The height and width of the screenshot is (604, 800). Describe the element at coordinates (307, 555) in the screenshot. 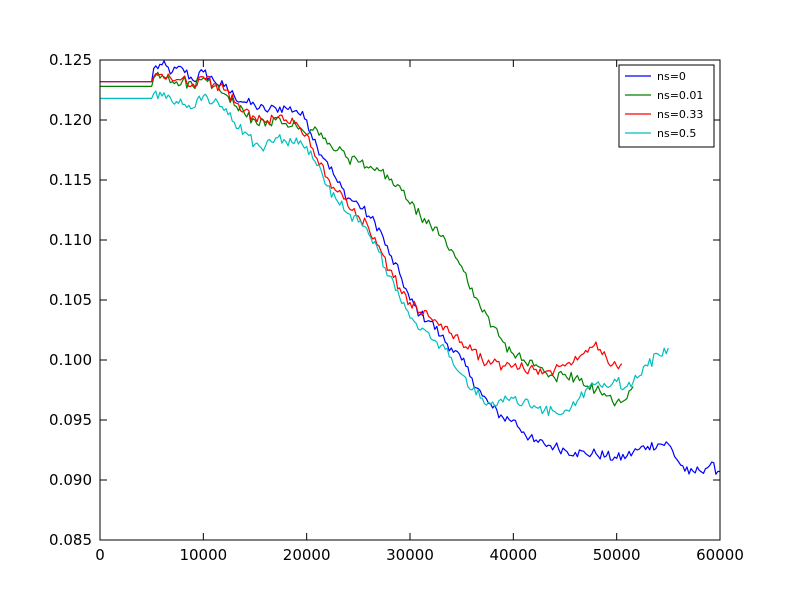

I see `x-tick-label: 20000` at that location.